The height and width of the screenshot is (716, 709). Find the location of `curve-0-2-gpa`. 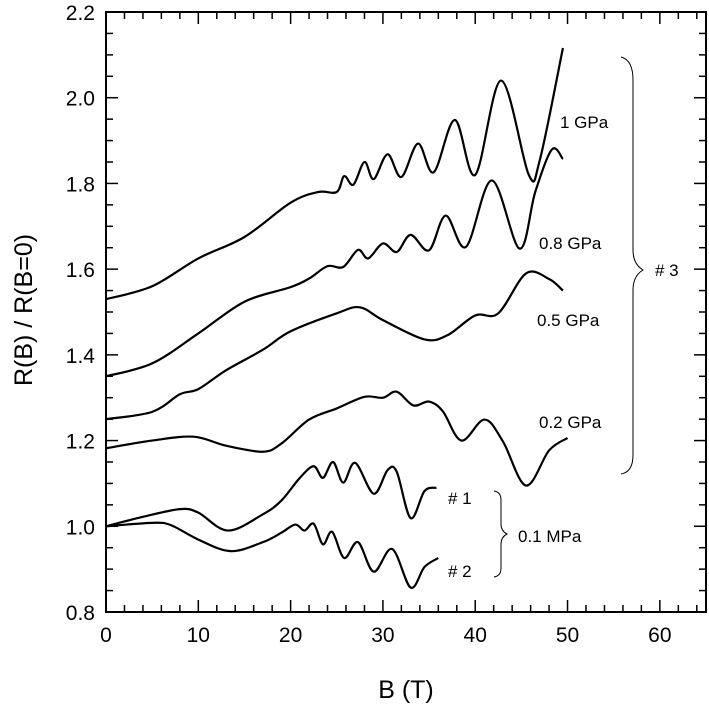

curve-0-2-gpa is located at coordinates (337, 438).